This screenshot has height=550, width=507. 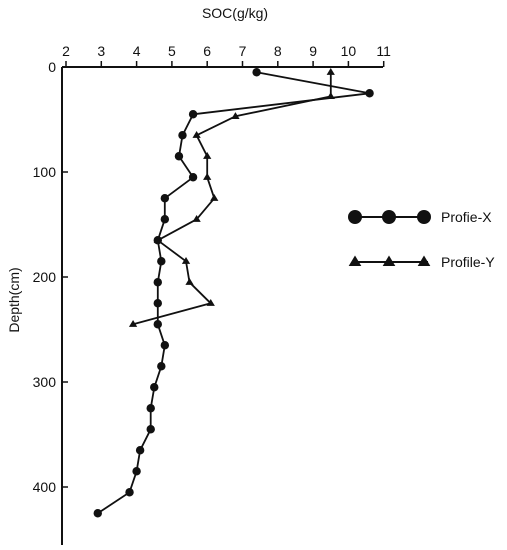 I want to click on x-tick-label: 3, so click(x=101, y=51).